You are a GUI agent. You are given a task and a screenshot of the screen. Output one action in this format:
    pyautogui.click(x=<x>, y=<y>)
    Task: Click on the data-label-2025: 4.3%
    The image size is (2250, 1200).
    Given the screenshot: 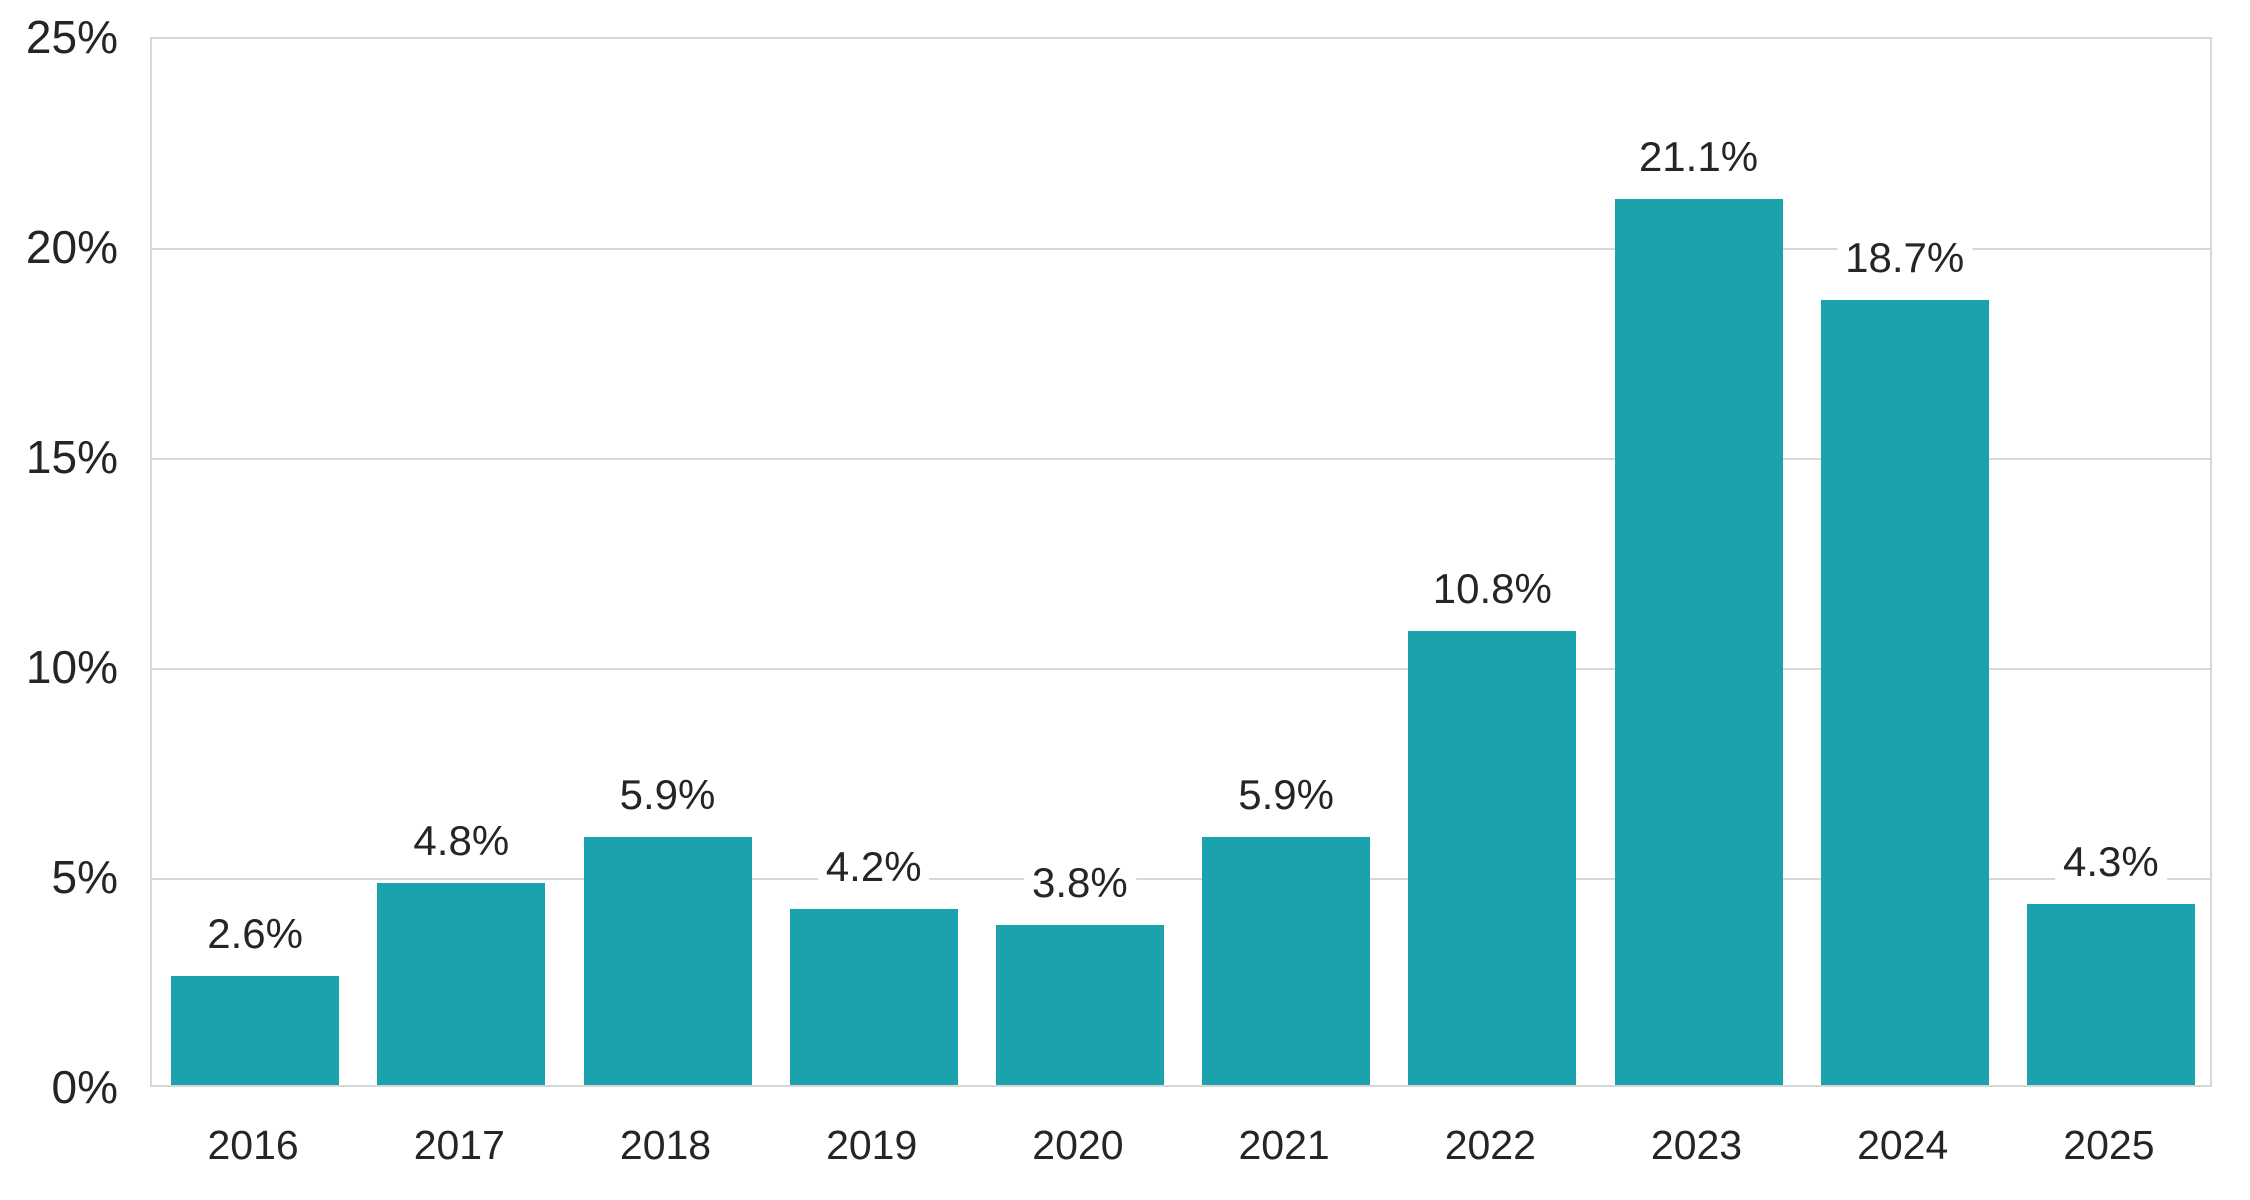 What is the action you would take?
    pyautogui.click(x=2111, y=862)
    